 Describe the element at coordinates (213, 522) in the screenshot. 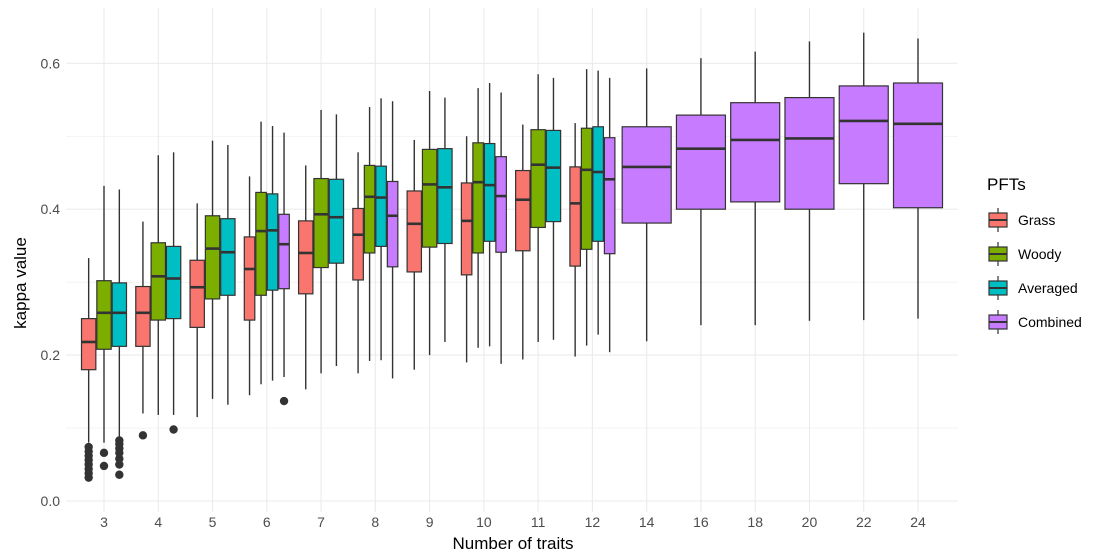

I see `x-tick-label: 5` at that location.